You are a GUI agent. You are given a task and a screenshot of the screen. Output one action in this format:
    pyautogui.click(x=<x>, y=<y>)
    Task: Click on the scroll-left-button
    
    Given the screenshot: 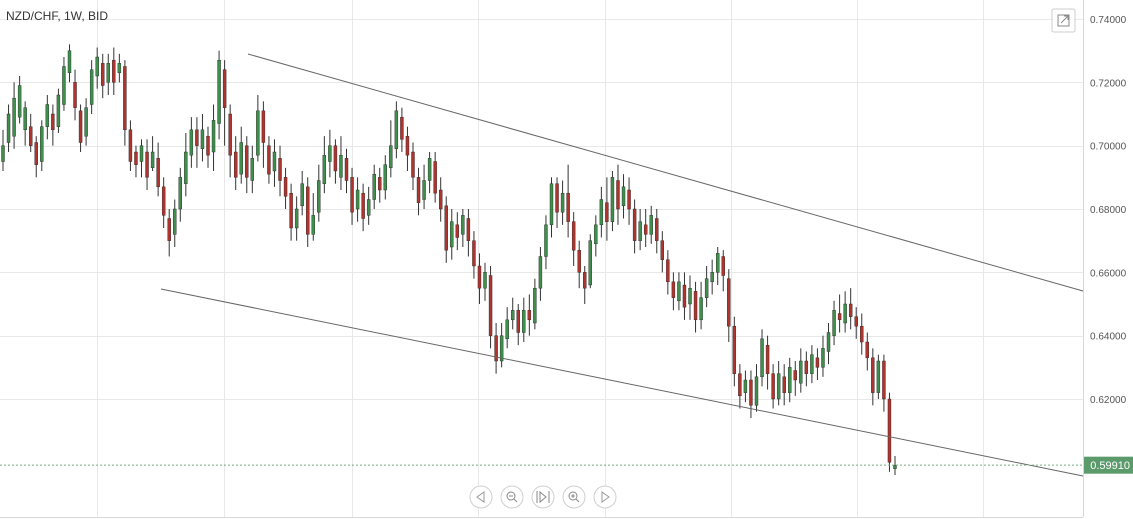 What is the action you would take?
    pyautogui.click(x=481, y=497)
    